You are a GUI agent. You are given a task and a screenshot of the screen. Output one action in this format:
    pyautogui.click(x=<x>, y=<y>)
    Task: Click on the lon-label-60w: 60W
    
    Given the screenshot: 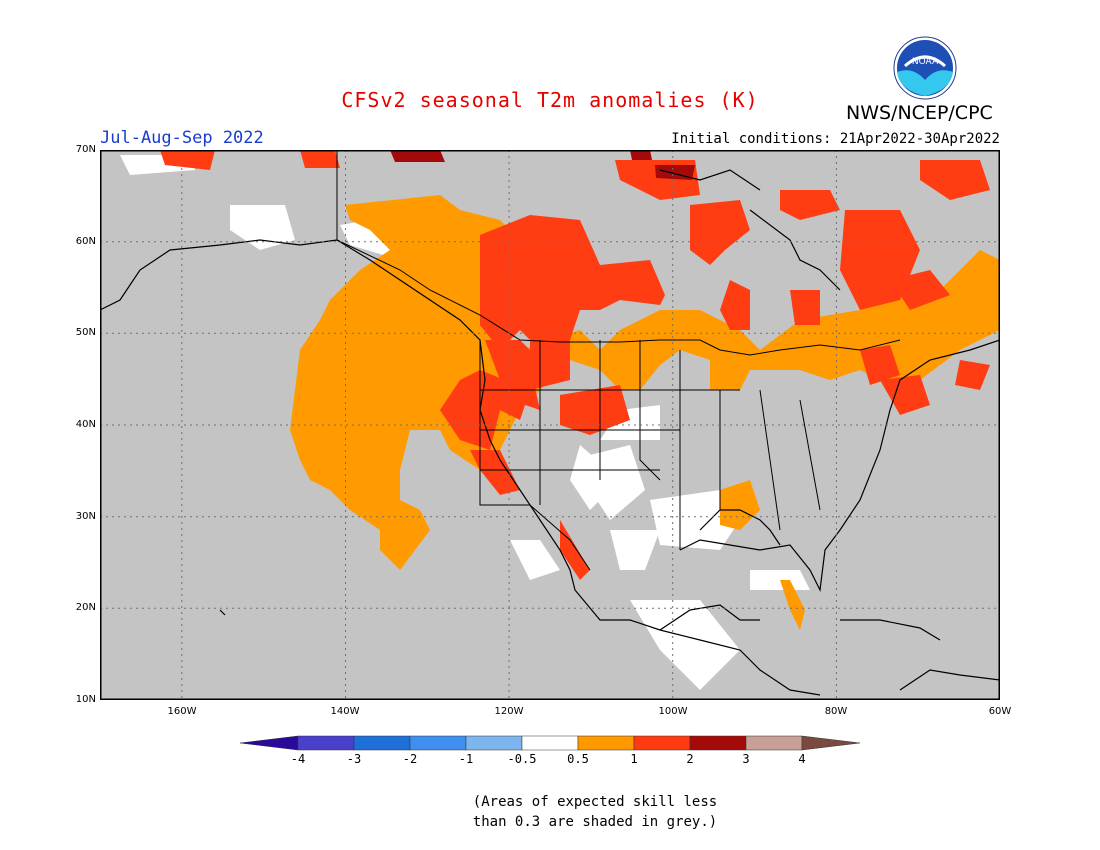 What is the action you would take?
    pyautogui.click(x=1000, y=711)
    